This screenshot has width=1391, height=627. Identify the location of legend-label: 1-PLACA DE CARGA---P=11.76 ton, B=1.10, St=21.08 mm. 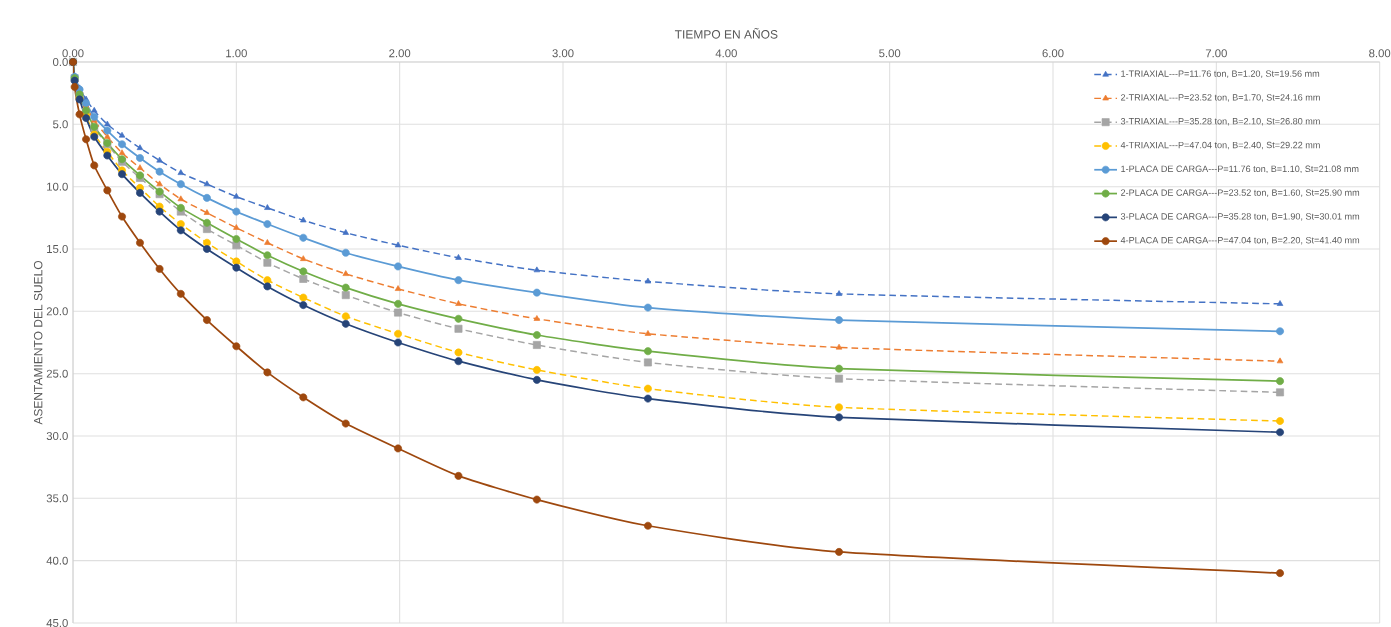
(1240, 169).